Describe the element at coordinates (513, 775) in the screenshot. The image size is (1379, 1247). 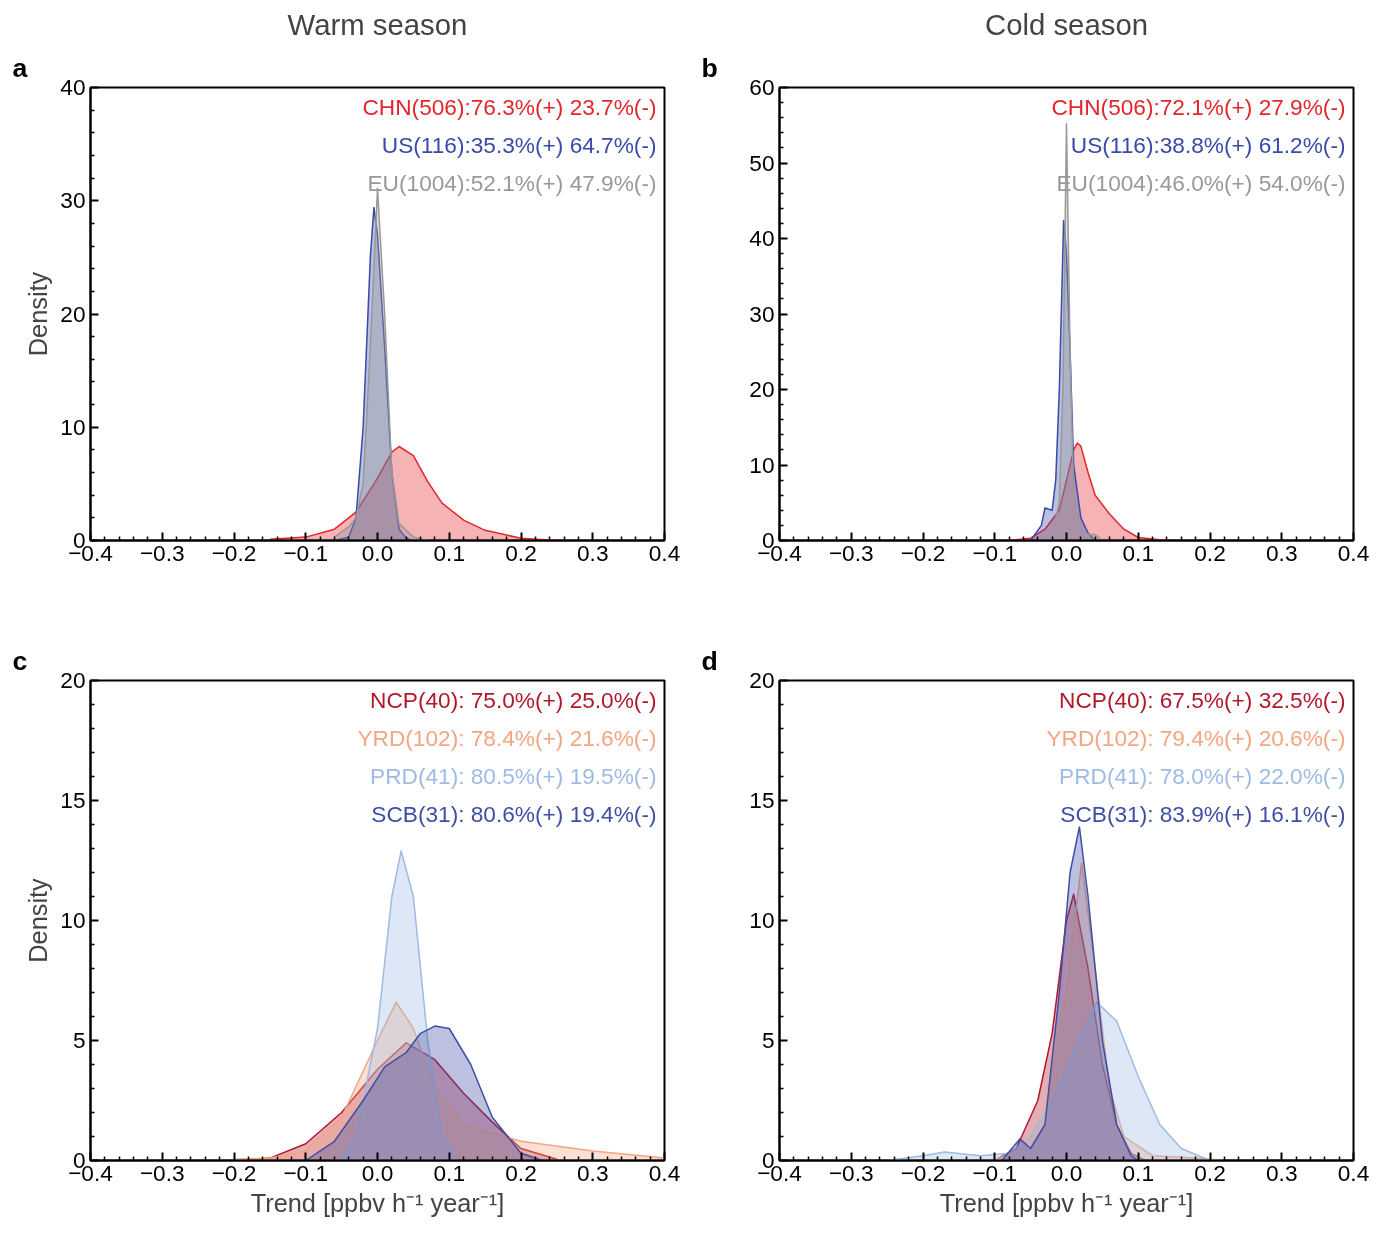
I see `text: PRD(41): 80.5%(+) 19.5%(-)` at that location.